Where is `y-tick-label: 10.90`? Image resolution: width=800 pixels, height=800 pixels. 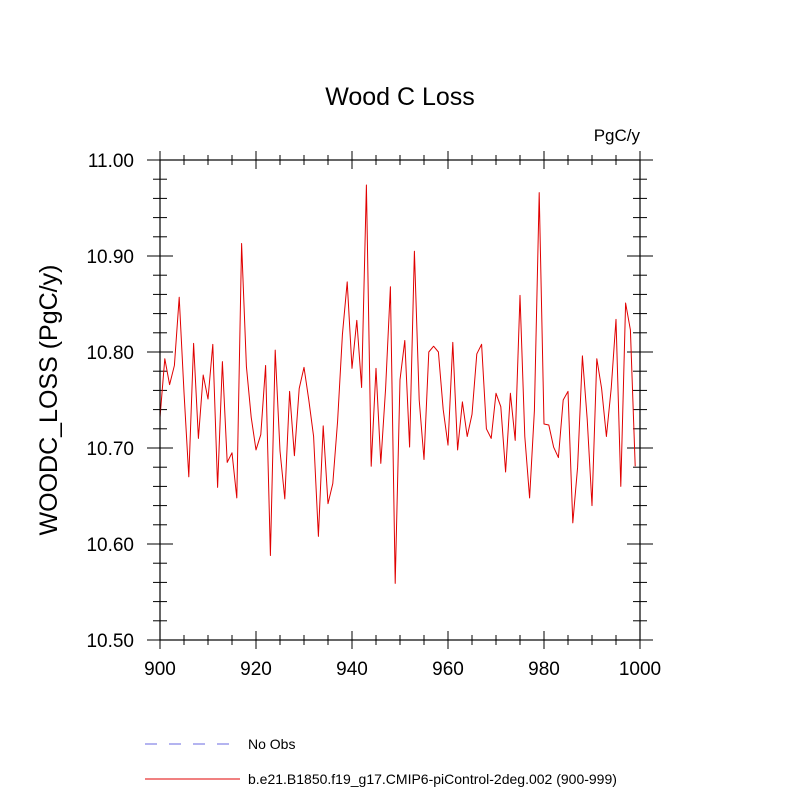
y-tick-label: 10.90 is located at coordinates (110, 257).